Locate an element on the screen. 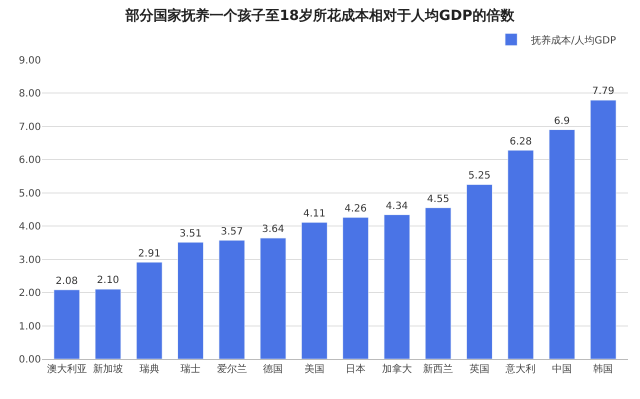 This screenshot has width=640, height=399. data-label: 5.25 is located at coordinates (479, 176).